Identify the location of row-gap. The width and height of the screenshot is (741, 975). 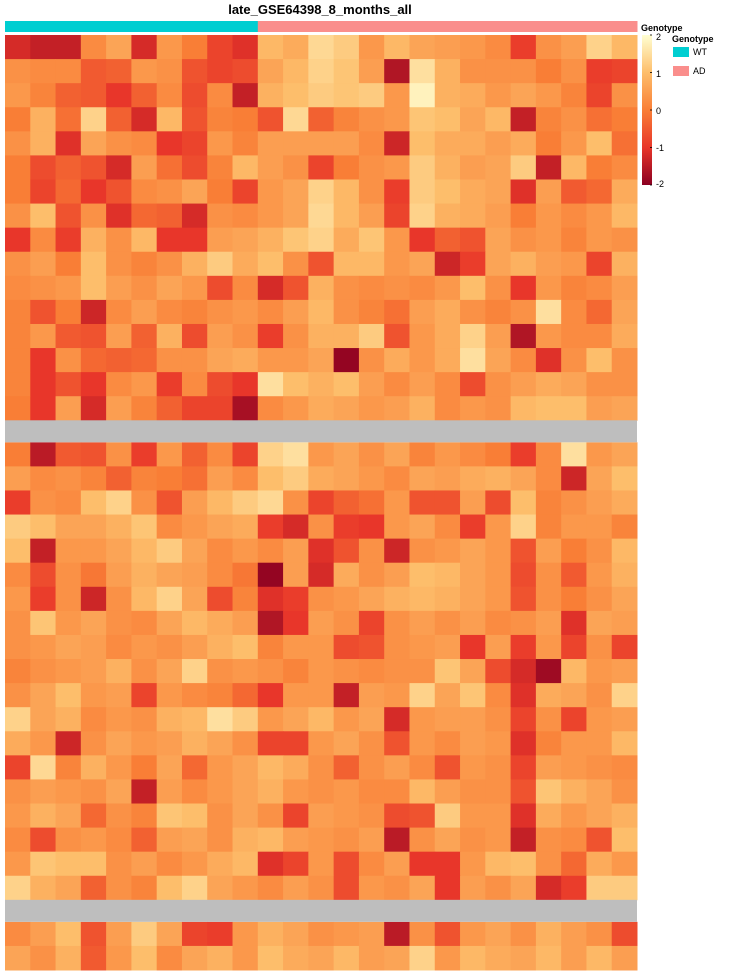
(321, 910).